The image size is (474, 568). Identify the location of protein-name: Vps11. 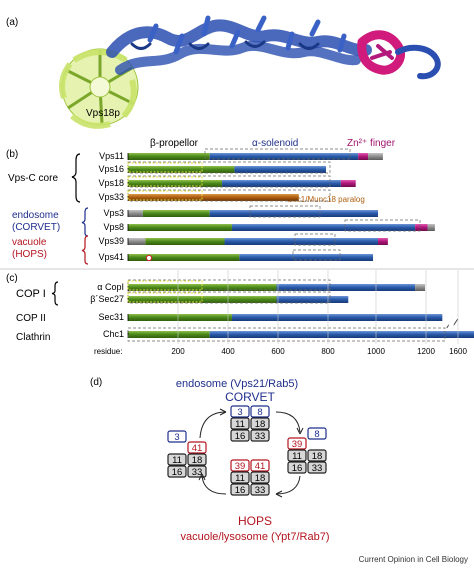
(111, 156).